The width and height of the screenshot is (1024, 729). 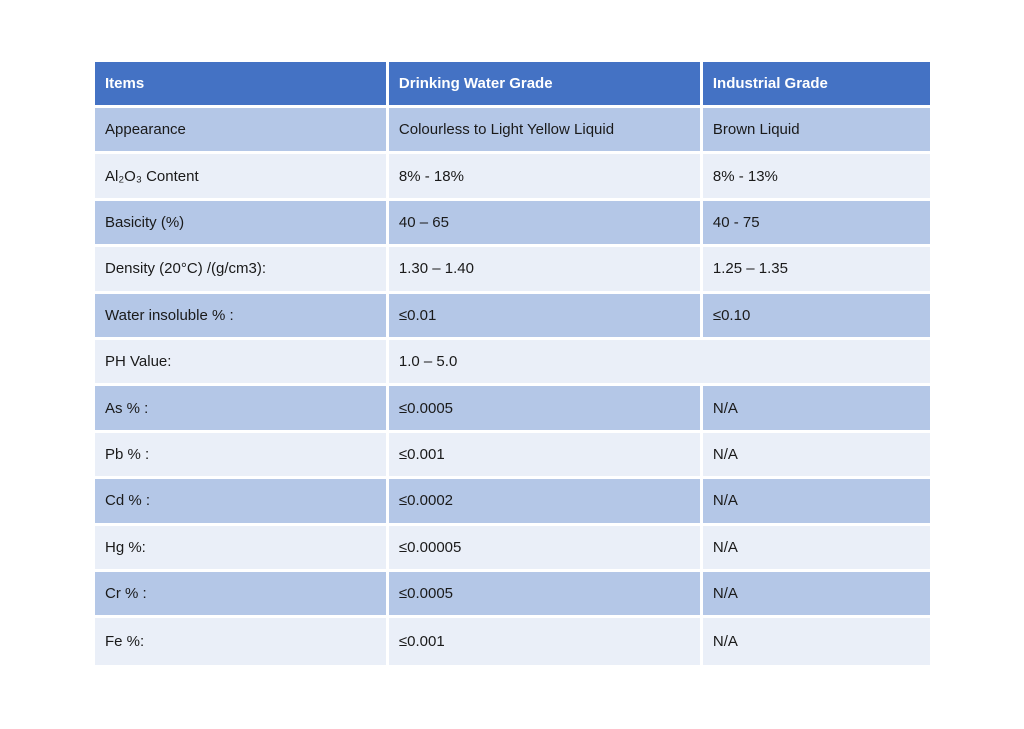 I want to click on item-cell: PH Value:, so click(x=242, y=363).